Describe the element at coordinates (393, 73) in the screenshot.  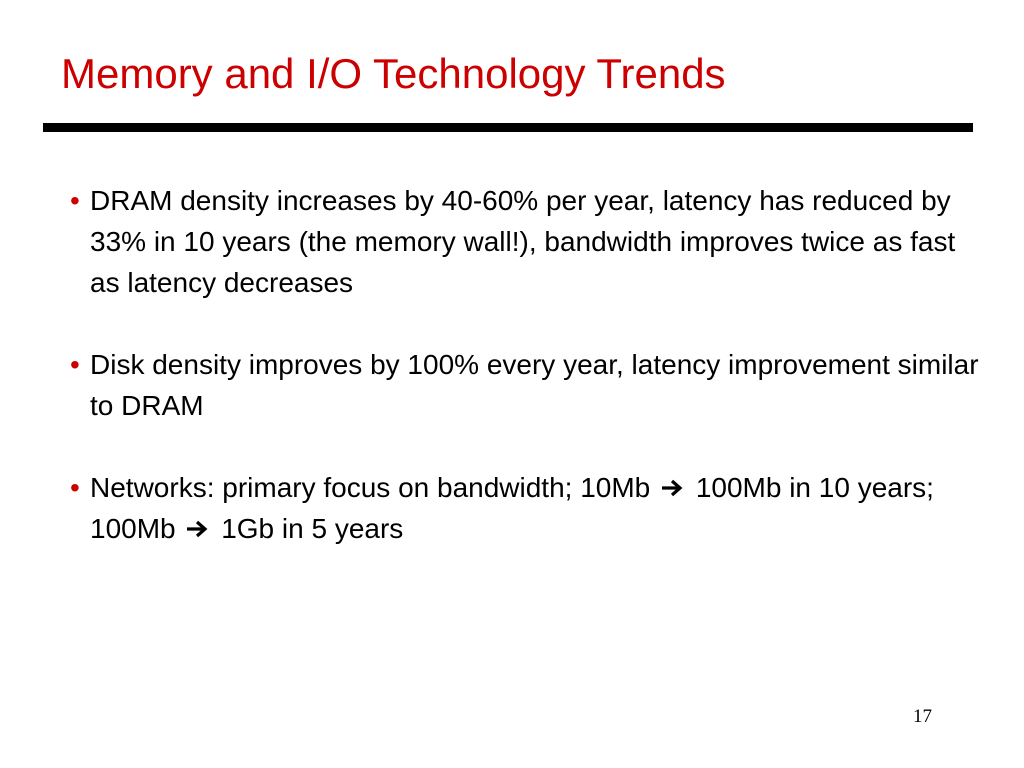
I see `slide-title: Memory and I/O Technology Trends` at that location.